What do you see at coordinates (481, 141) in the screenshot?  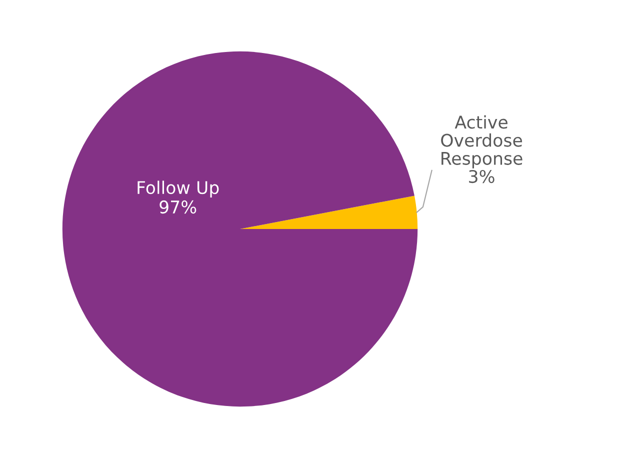 I see `slice-label: Active Overdose Response` at bounding box center [481, 141].